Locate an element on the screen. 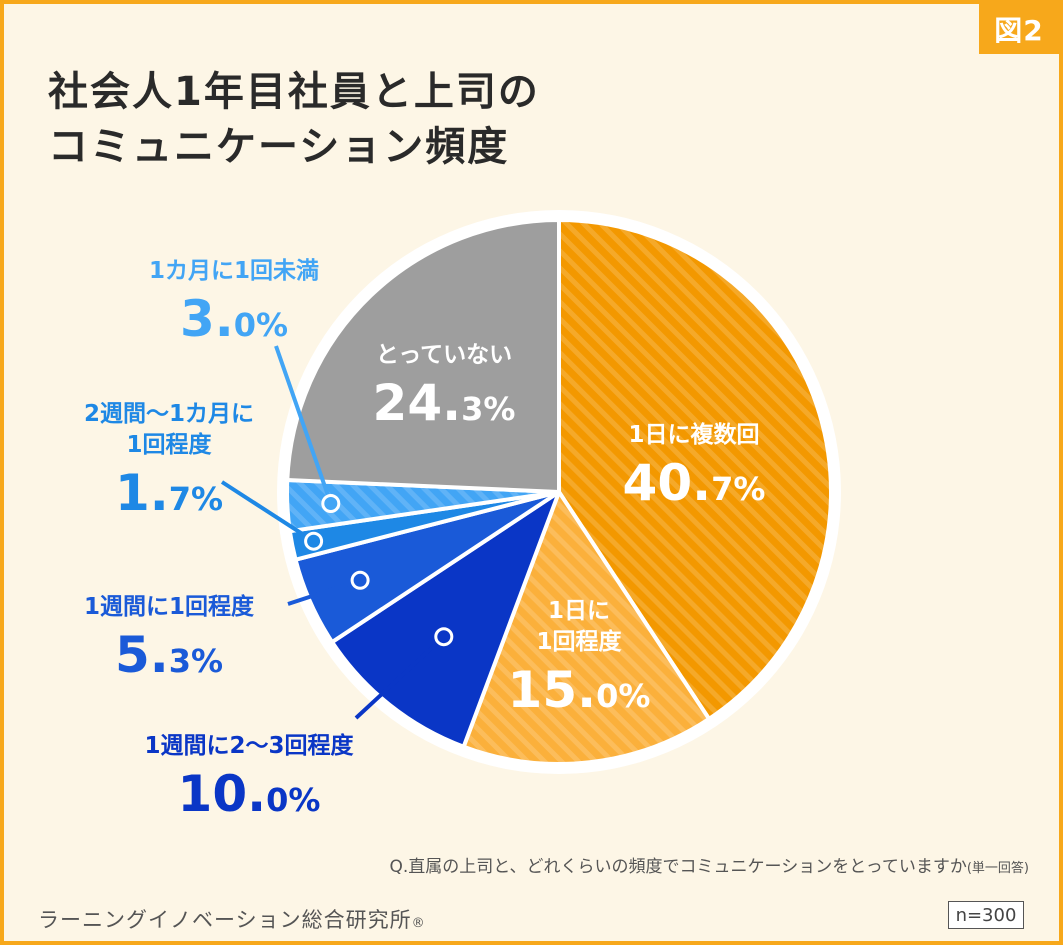  source-credit-text: ラーニングイノベーション総合研究所 is located at coordinates (225, 920).